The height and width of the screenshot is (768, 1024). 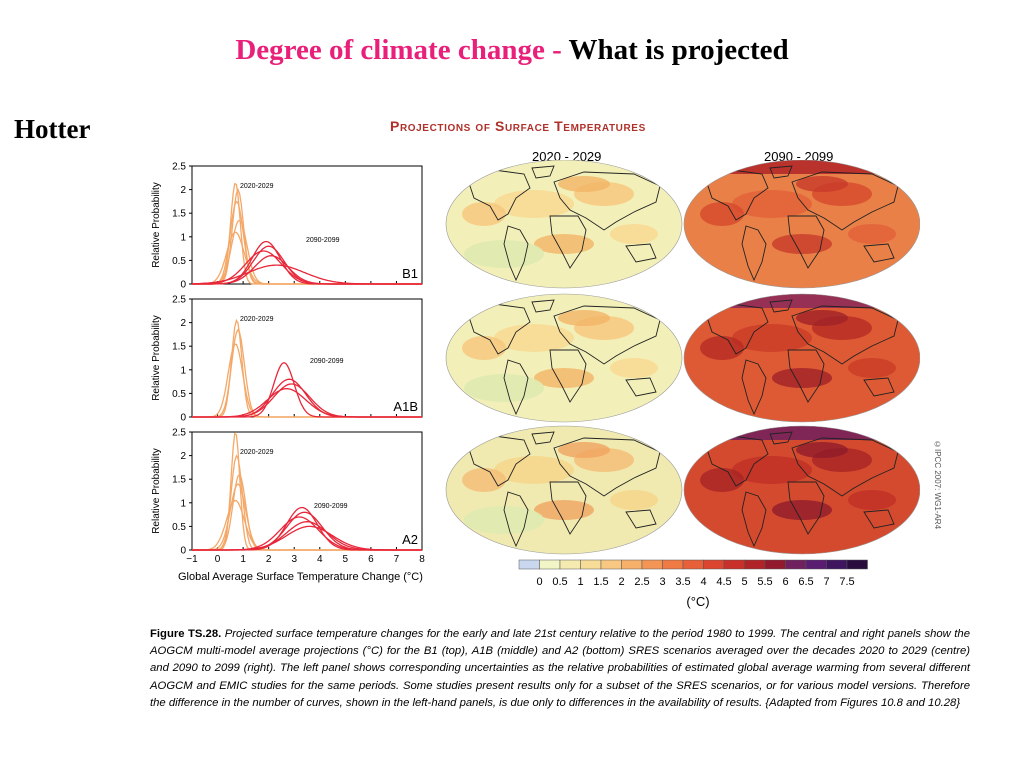 I want to click on y-tick-label: 1.5, so click(x=179, y=480).